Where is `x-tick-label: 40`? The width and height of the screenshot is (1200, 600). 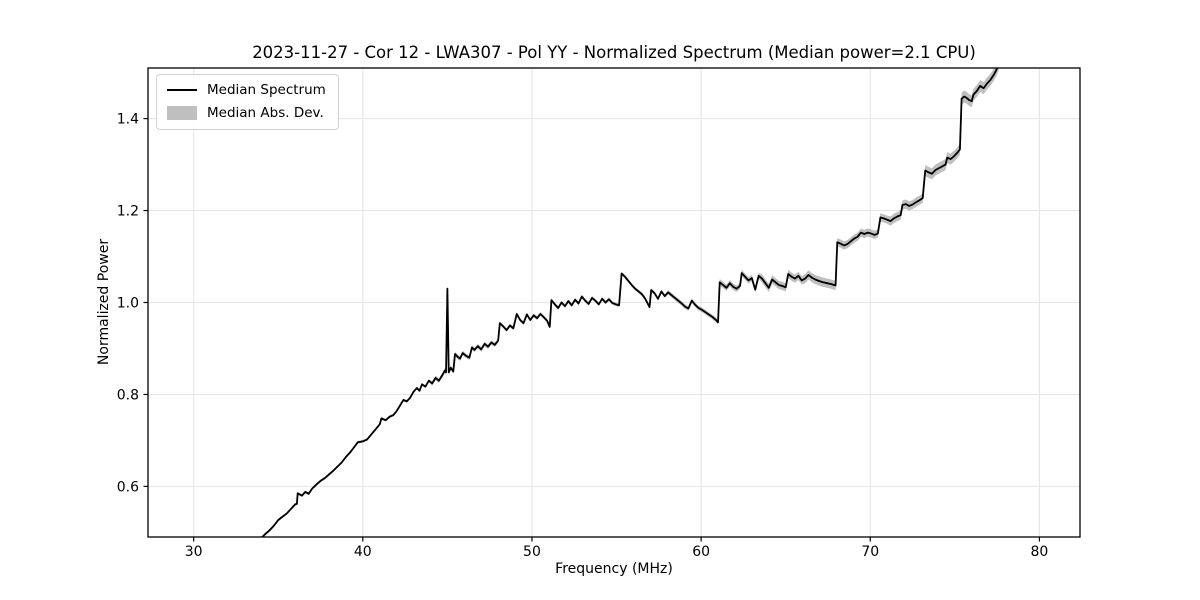 x-tick-label: 40 is located at coordinates (363, 552).